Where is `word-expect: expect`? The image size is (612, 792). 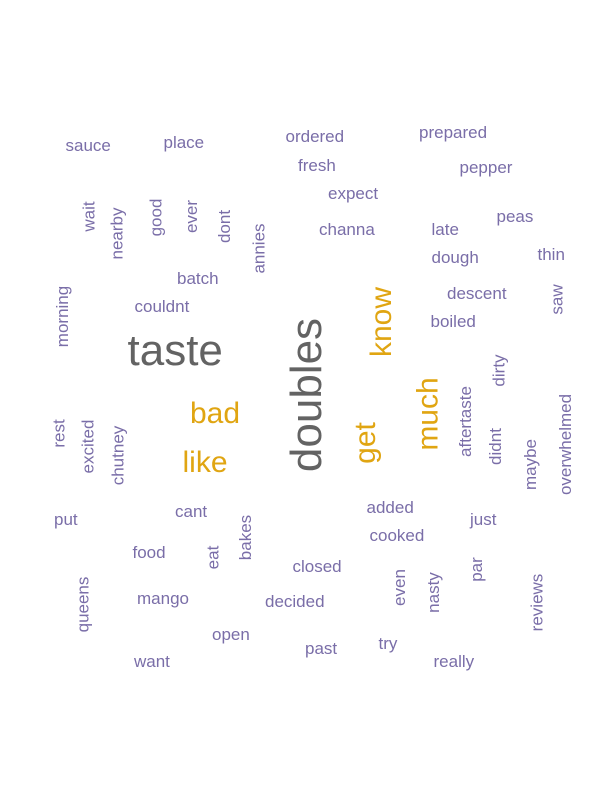 word-expect: expect is located at coordinates (353, 193).